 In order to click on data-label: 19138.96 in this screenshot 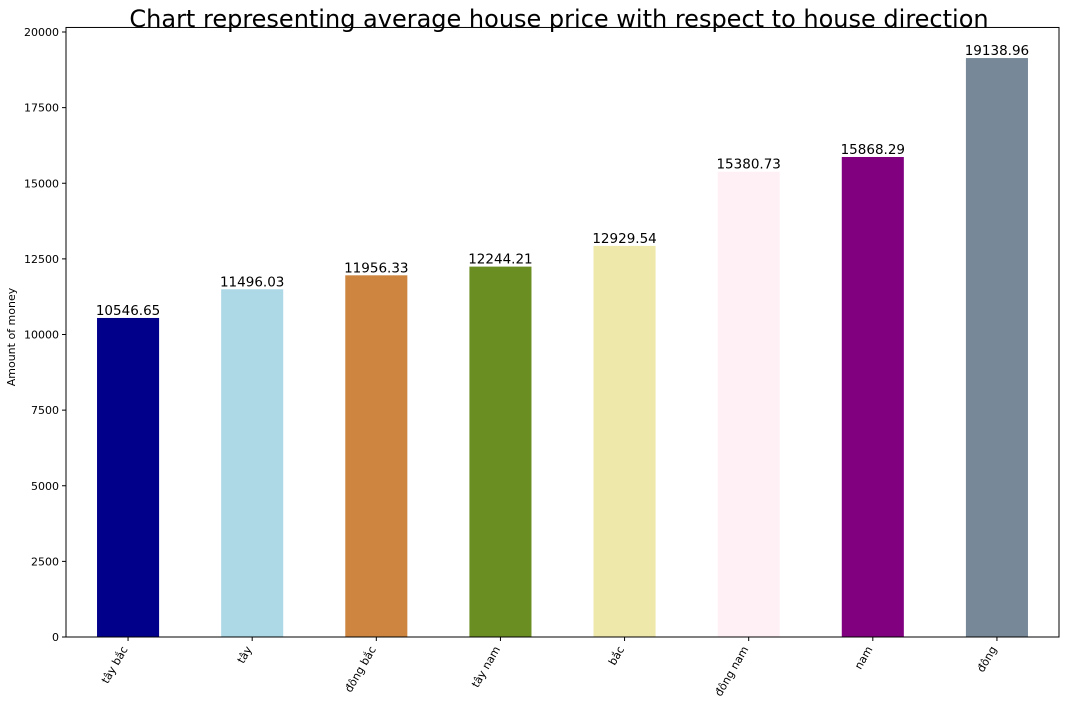, I will do `click(997, 51)`.